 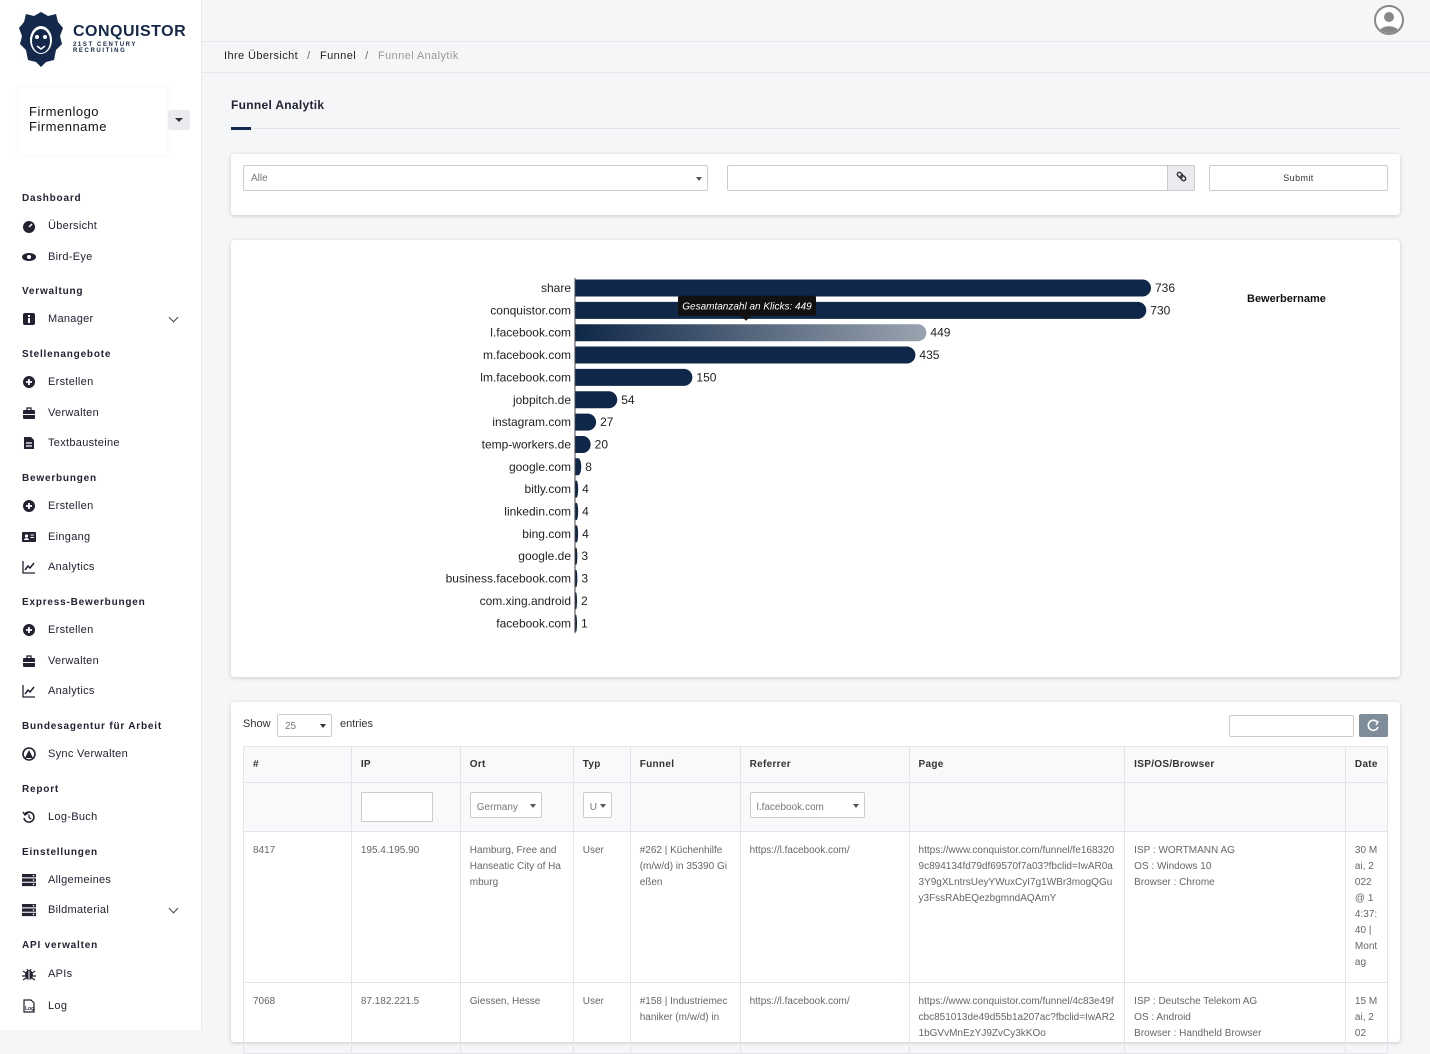 I want to click on category-label: bing.com, so click(x=546, y=534).